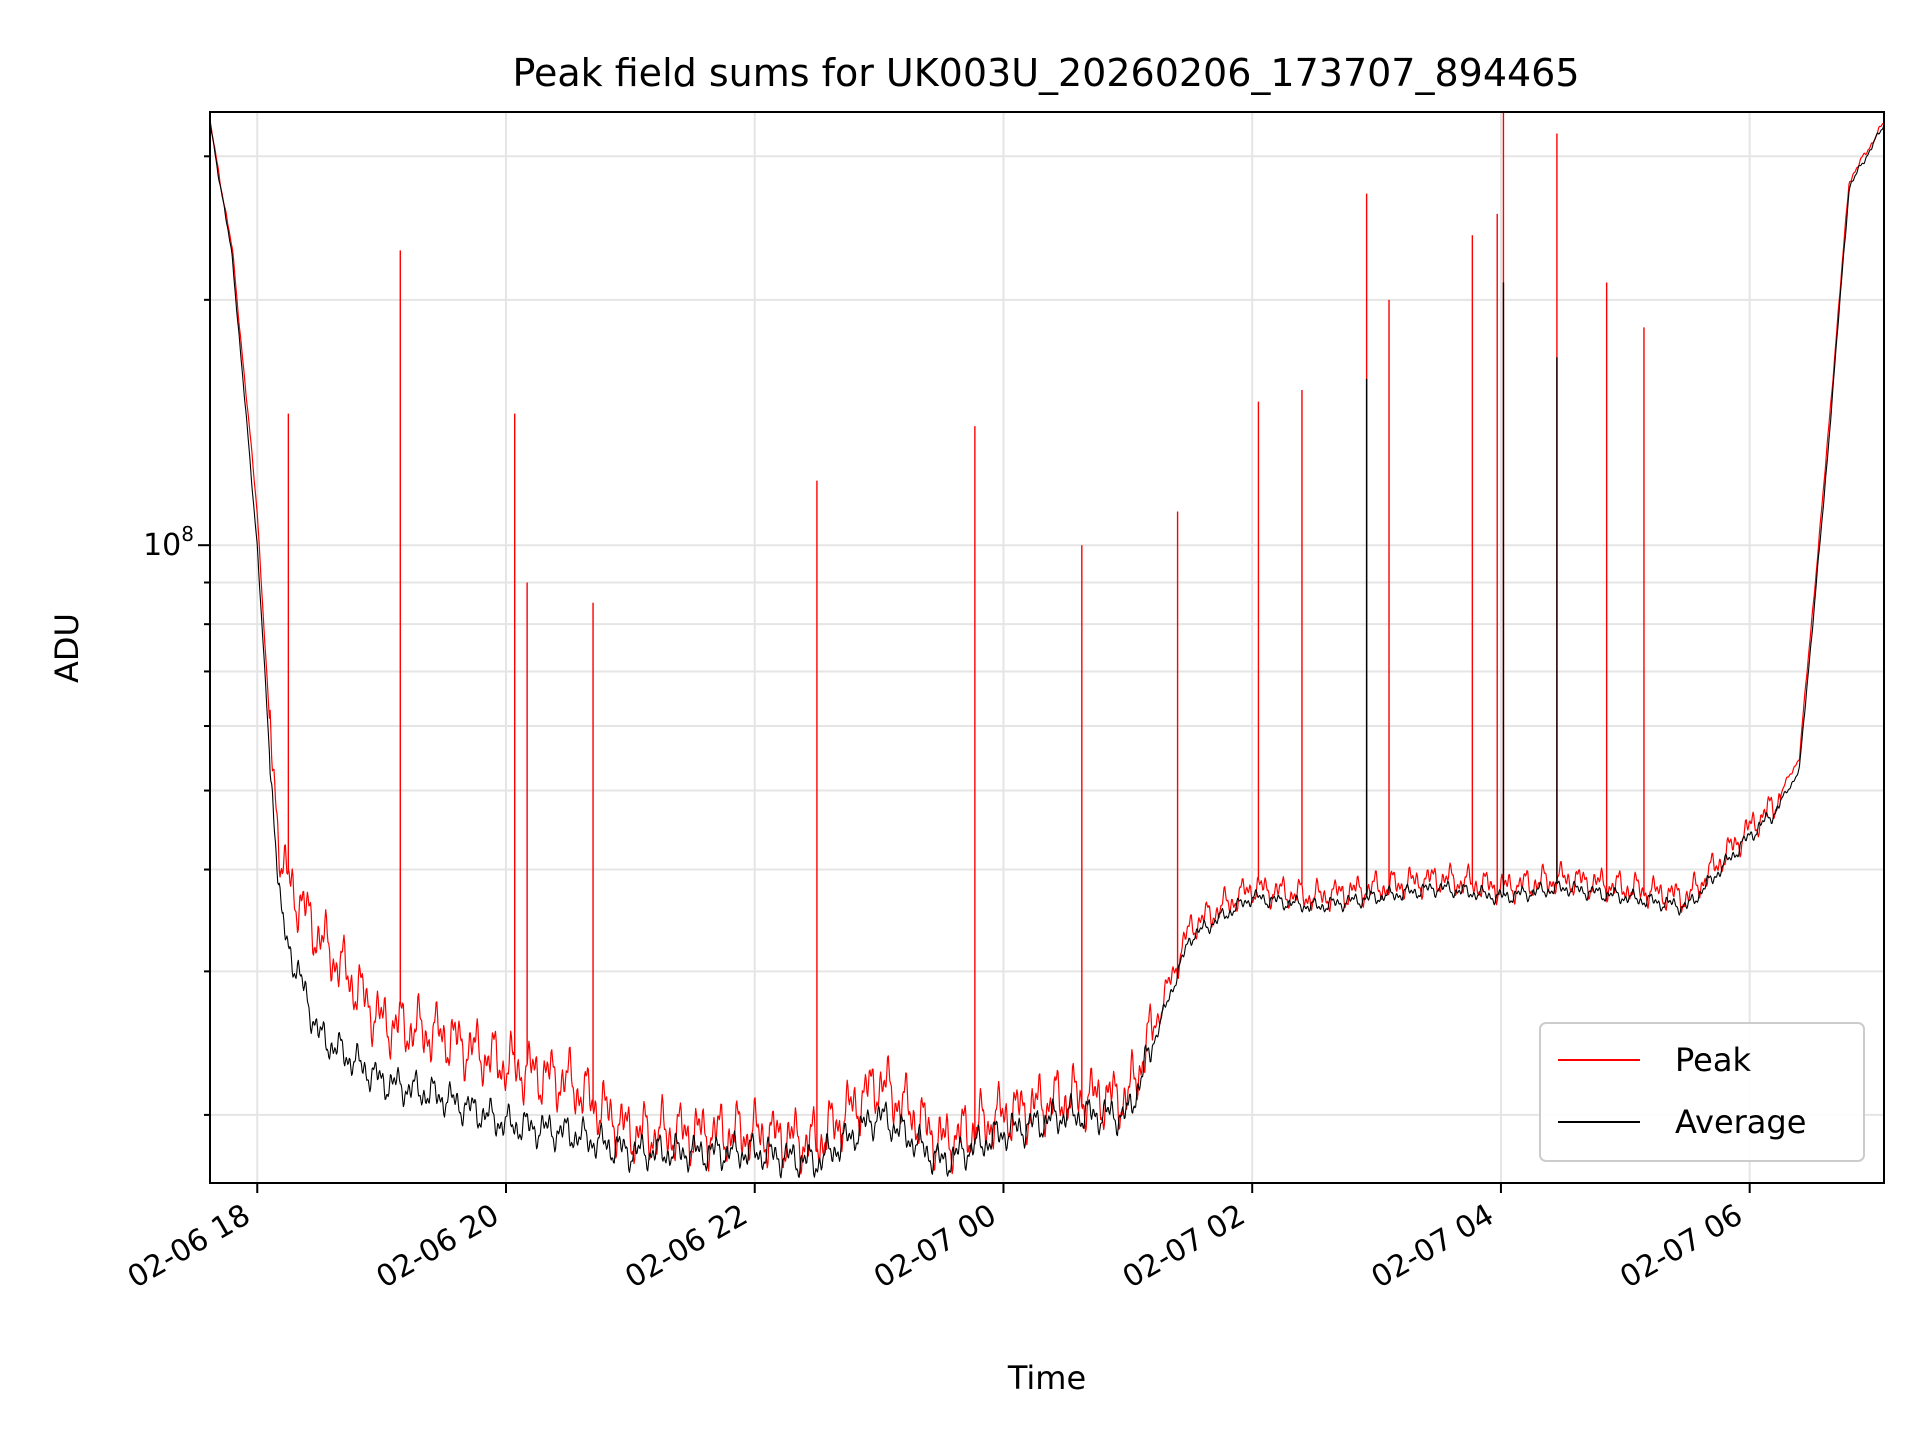 The height and width of the screenshot is (1440, 1920). I want to click on y-tick-label-exponent: 8, so click(187, 534).